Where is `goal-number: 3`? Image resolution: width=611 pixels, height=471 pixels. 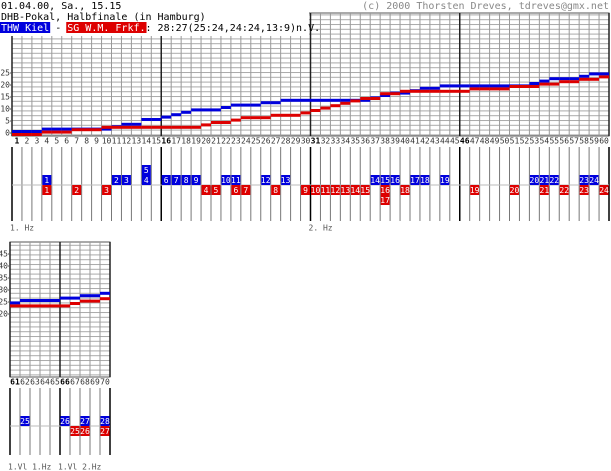
goal-number: 3 is located at coordinates (106, 190).